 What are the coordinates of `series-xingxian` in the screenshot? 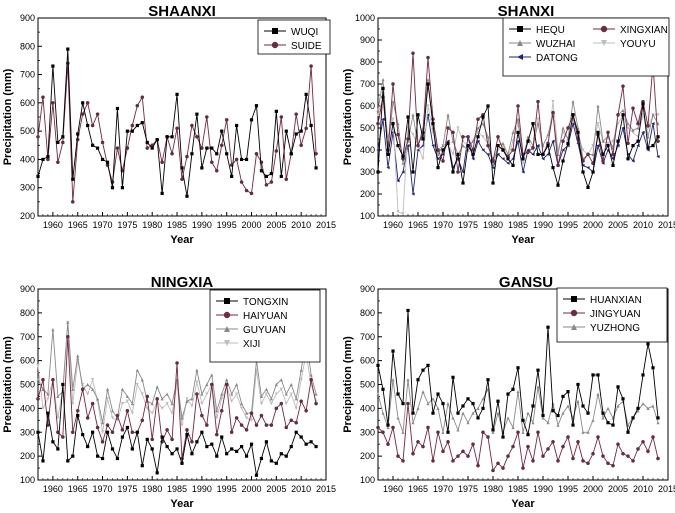 It's located at (518, 112).